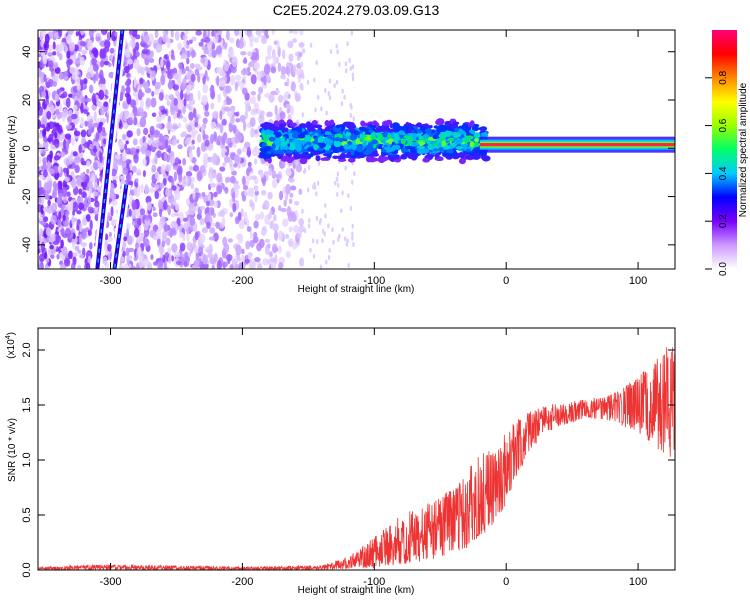 The height and width of the screenshot is (600, 750). Describe the element at coordinates (724, 149) in the screenshot. I see `colorbar-gradient` at that location.